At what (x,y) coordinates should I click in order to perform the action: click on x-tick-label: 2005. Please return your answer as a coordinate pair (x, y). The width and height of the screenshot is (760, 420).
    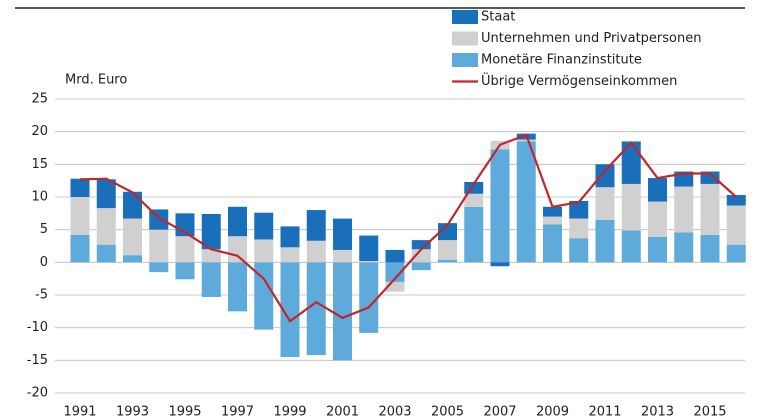
    Looking at the image, I should click on (447, 412).